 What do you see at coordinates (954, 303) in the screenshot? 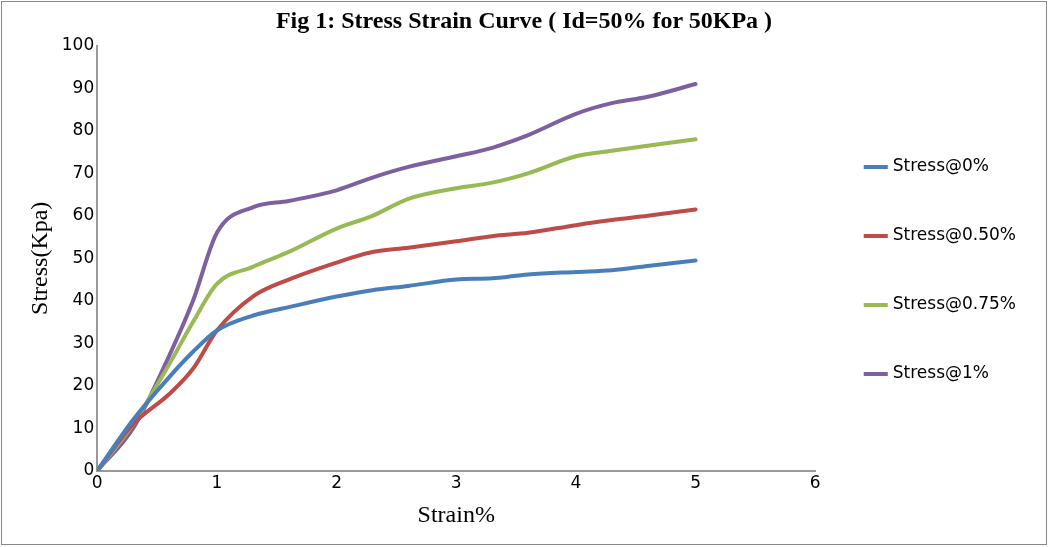
I see `legend-label: Stress@0.75%` at bounding box center [954, 303].